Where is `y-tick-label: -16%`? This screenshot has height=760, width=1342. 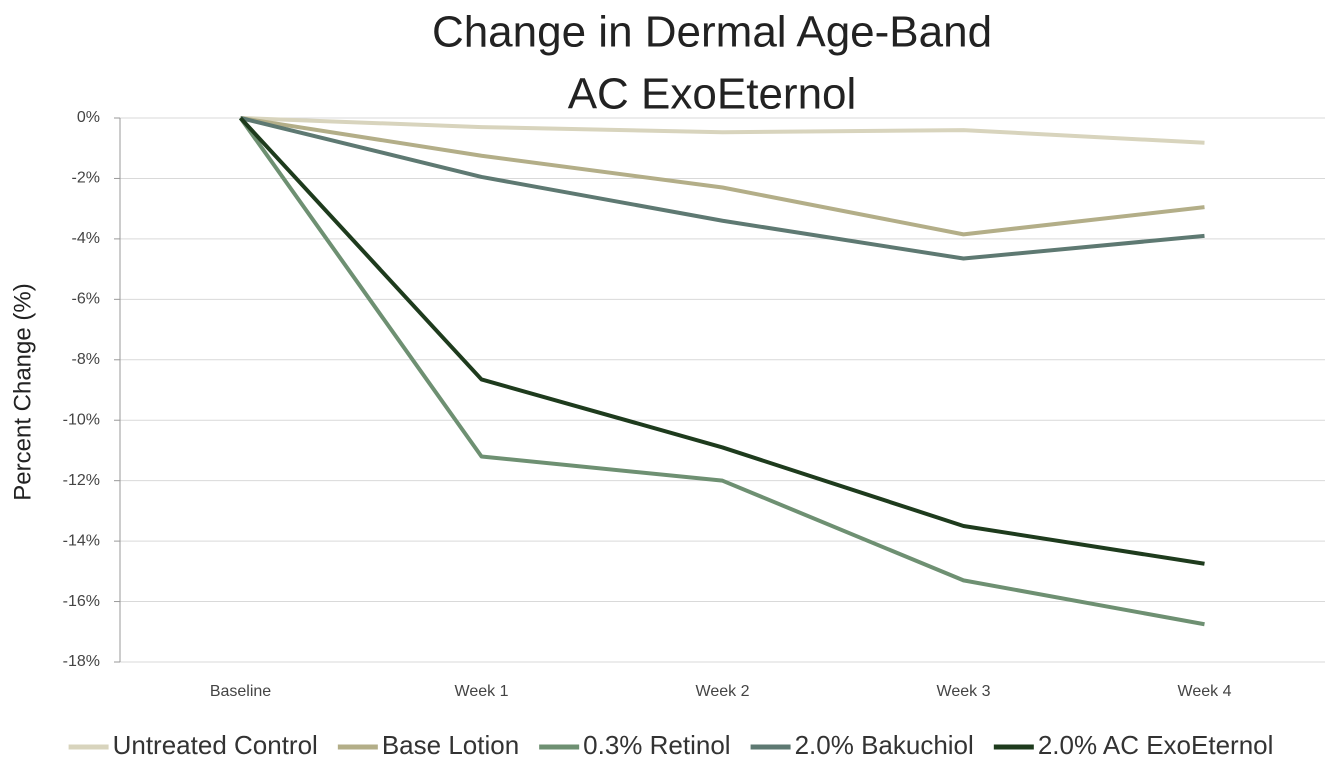
y-tick-label: -16% is located at coordinates (81, 601).